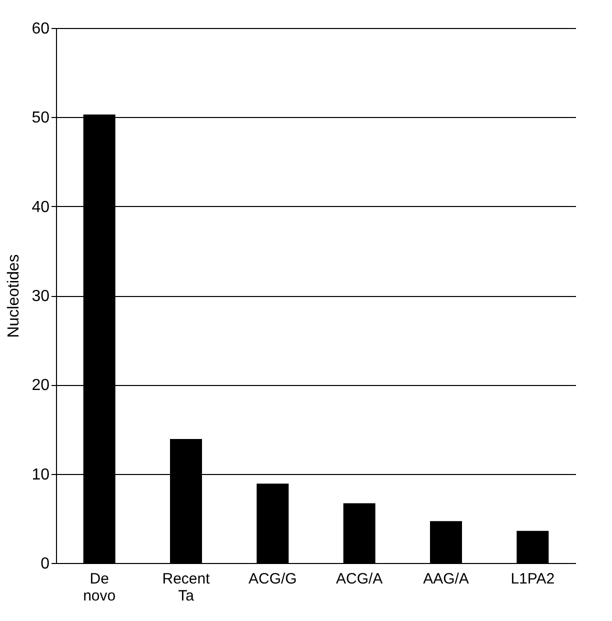 Image resolution: width=612 pixels, height=621 pixels. Describe the element at coordinates (41, 207) in the screenshot. I see `y-tick-label: 40` at that location.